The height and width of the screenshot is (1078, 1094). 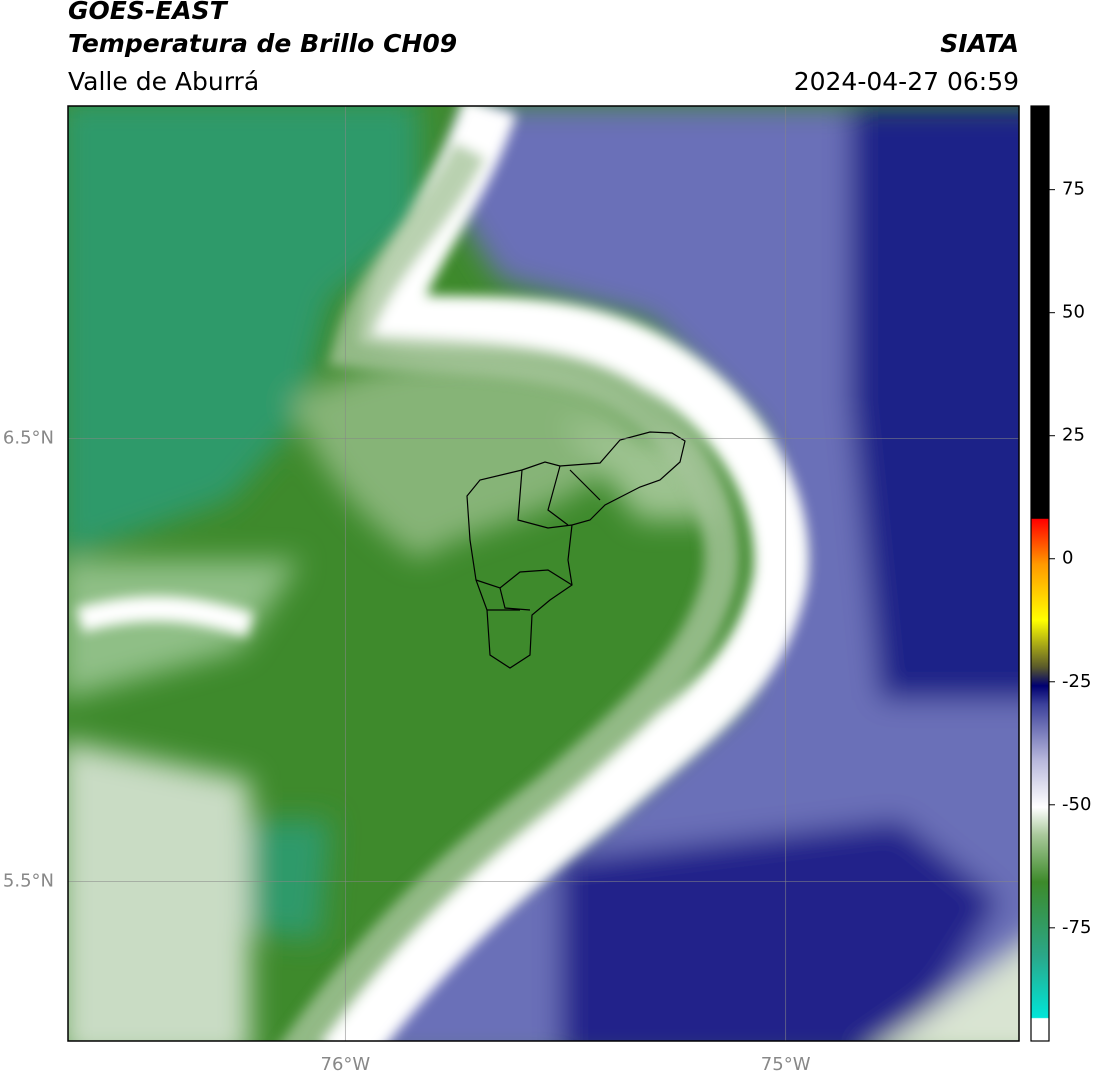 What do you see at coordinates (262, 43) in the screenshot?
I see `subtitle: Temperatura de Brillo CH09` at bounding box center [262, 43].